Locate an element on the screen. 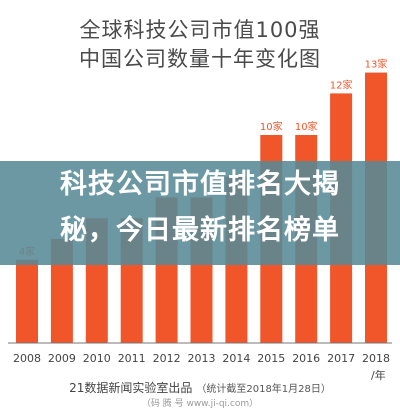 The width and height of the screenshot is (400, 412). tick-label-2013: 2013 is located at coordinates (202, 358).